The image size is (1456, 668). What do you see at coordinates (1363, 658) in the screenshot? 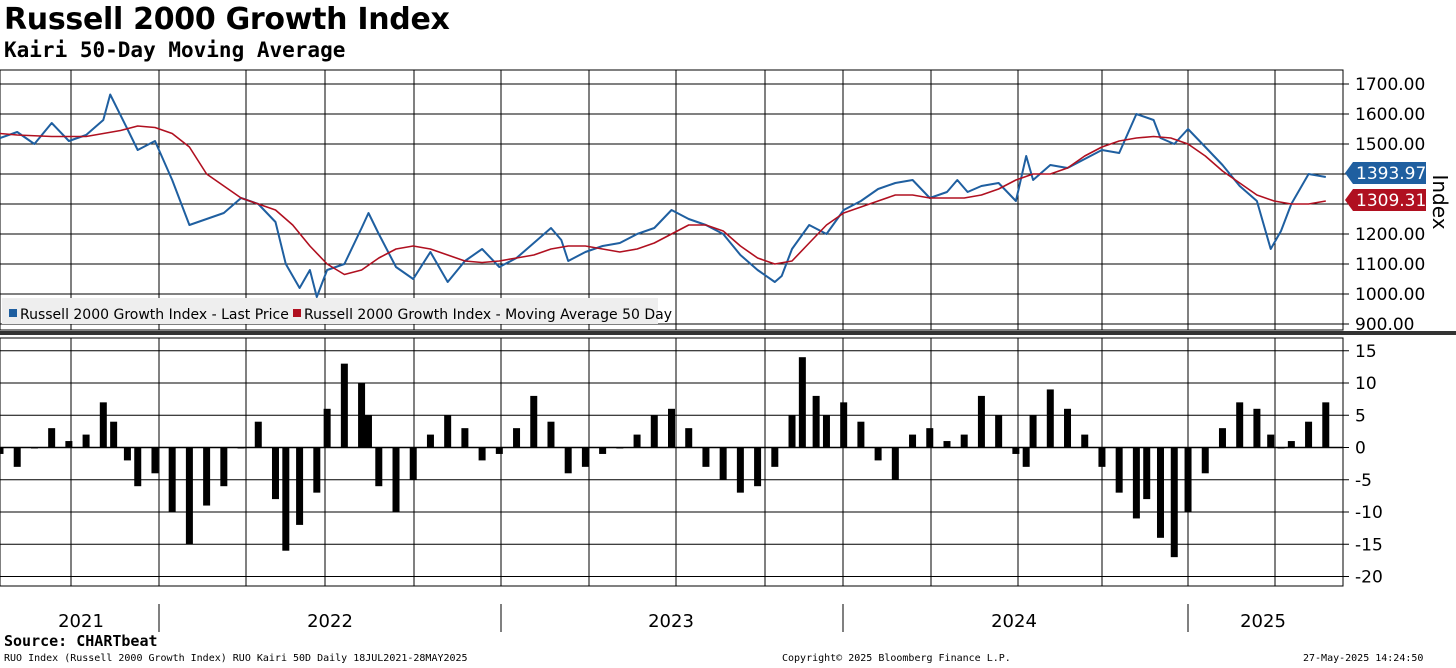
I see `footer-timestamp: 27-May-2025 14:24:50` at bounding box center [1363, 658].